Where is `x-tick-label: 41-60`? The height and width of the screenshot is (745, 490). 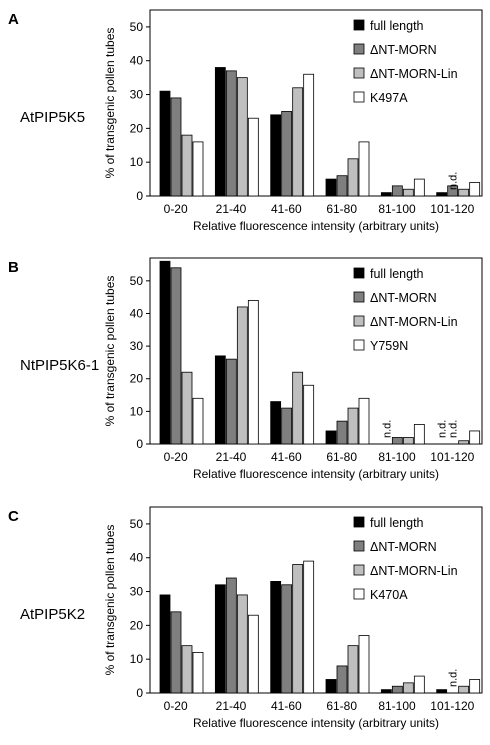
x-tick-label: 41-60 is located at coordinates (286, 706).